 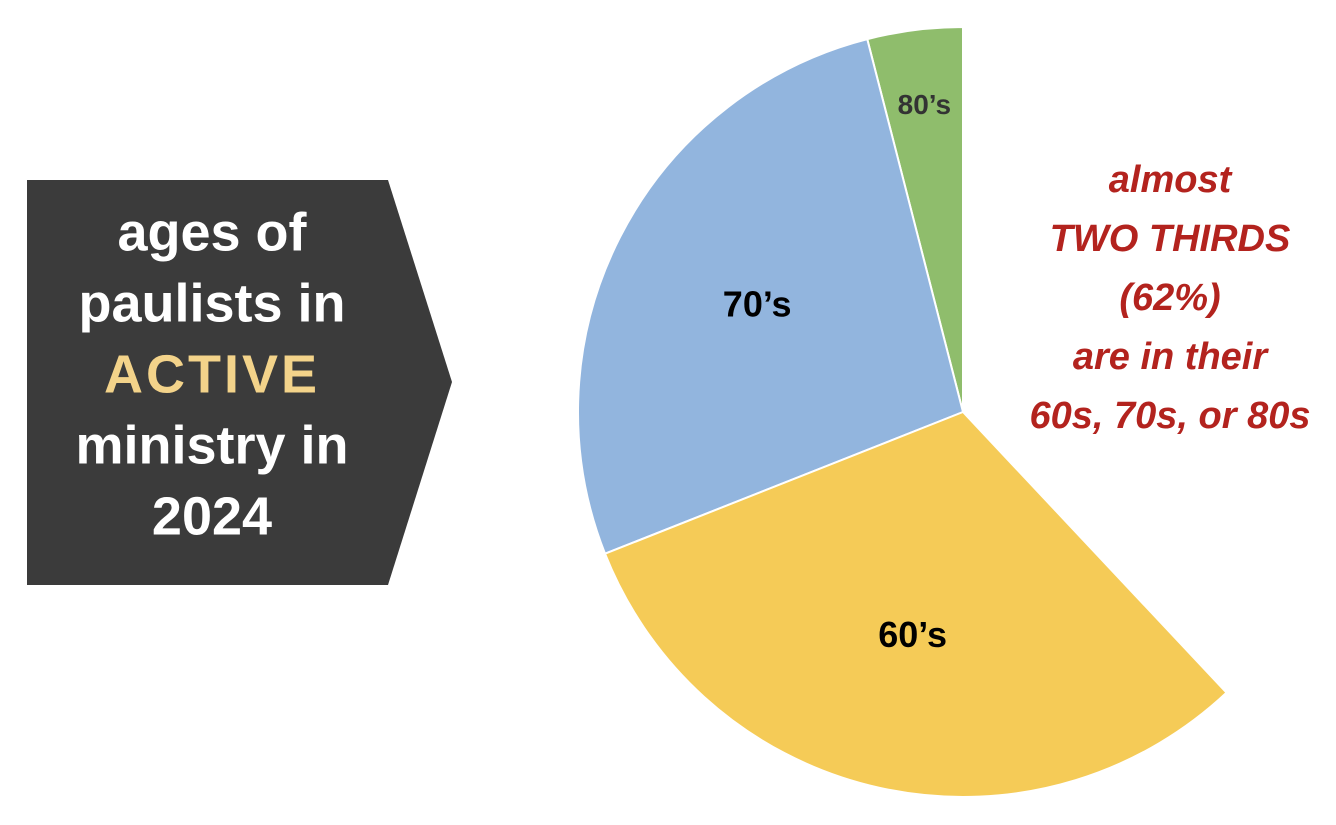 I want to click on annotation-line: (62%), so click(x=1169, y=298).